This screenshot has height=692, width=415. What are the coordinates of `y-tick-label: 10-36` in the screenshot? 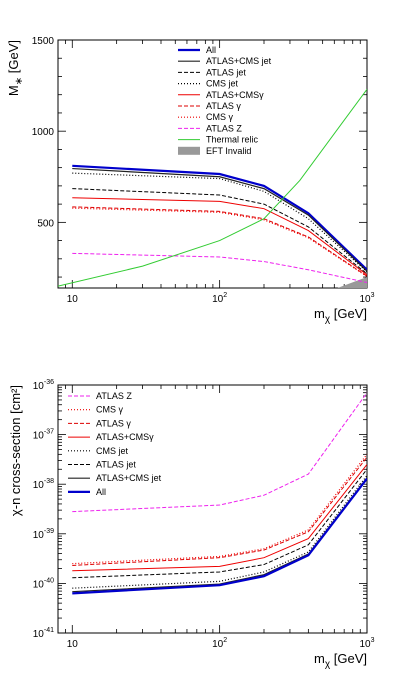 It's located at (43, 385).